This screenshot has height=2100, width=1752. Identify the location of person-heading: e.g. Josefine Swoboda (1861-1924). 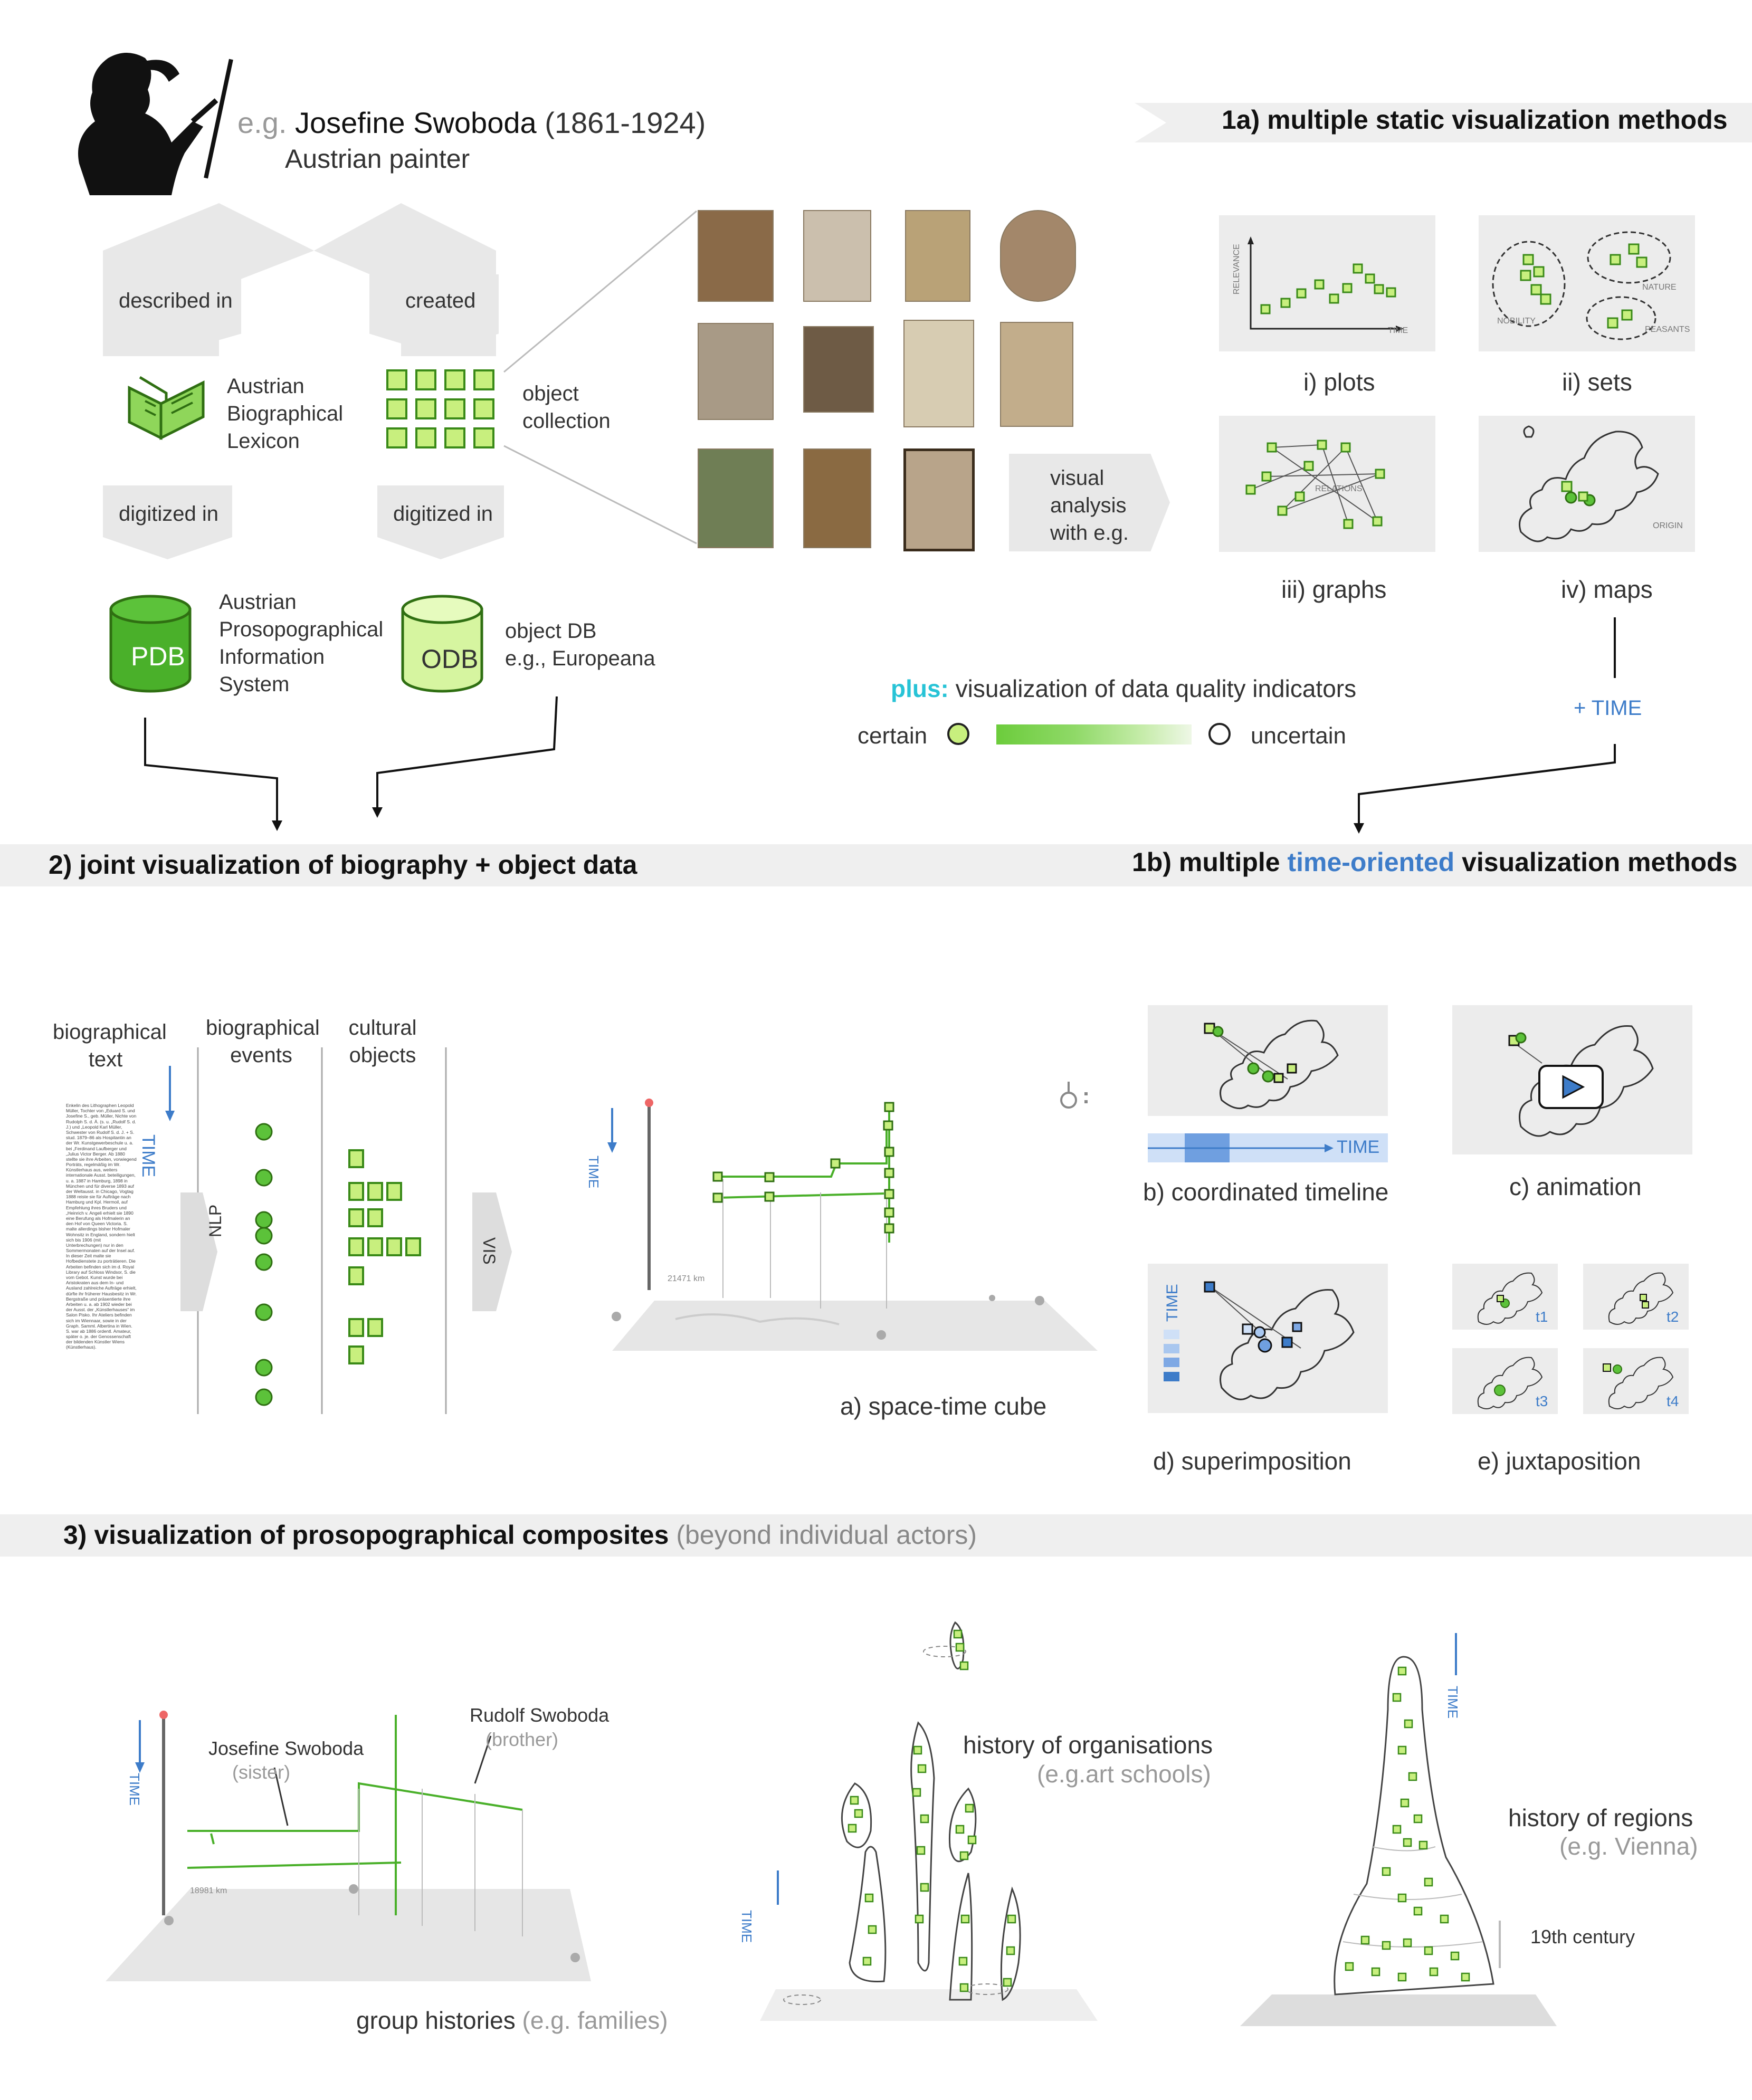
(471, 123).